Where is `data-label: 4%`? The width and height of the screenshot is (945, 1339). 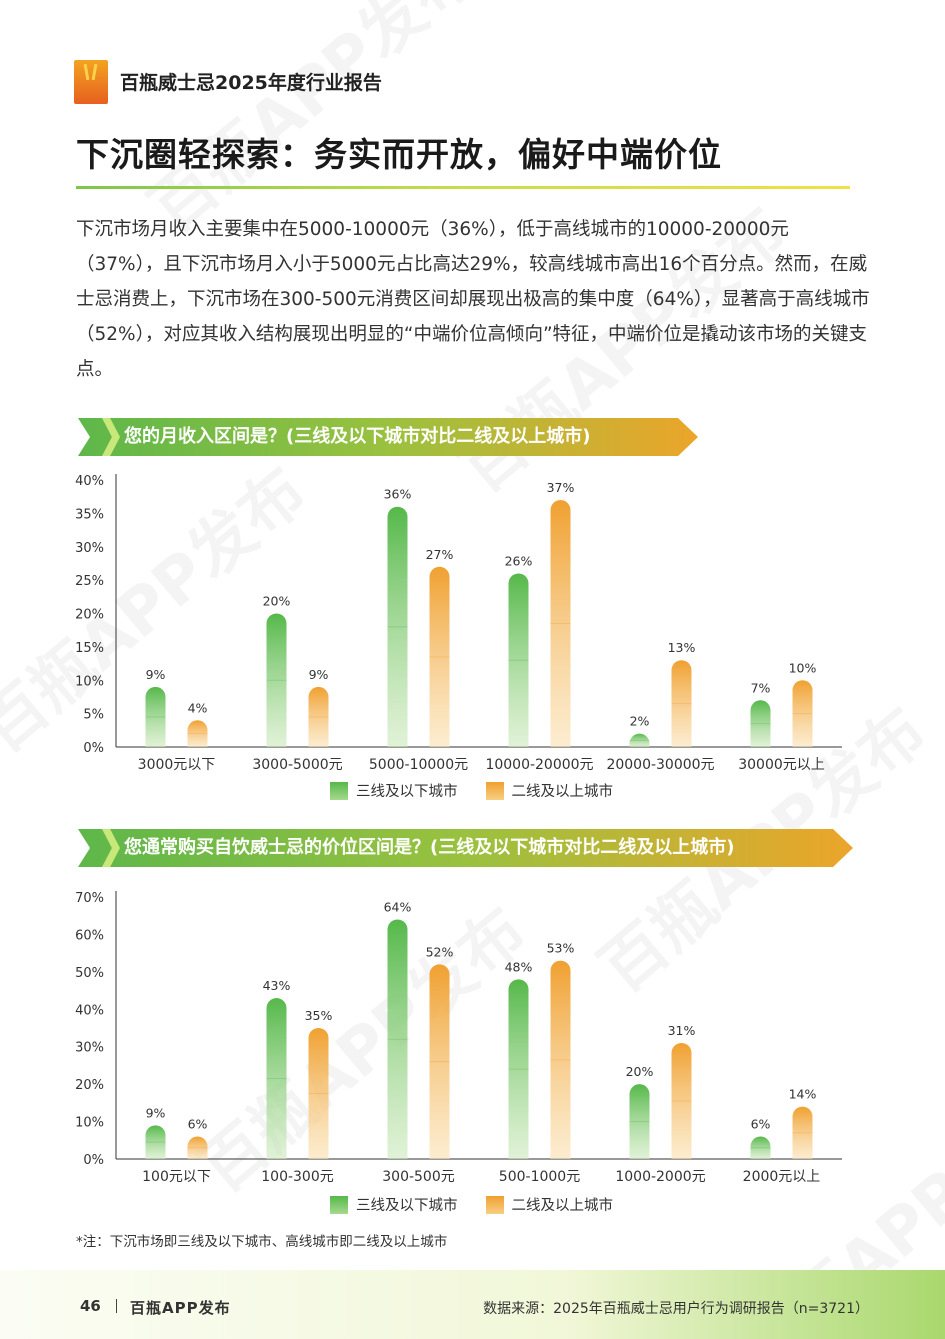
data-label: 4% is located at coordinates (198, 707).